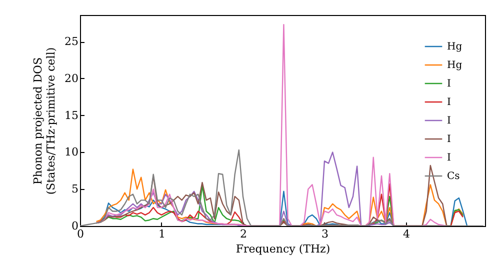  I want to click on y-tick-label: 20, so click(71, 78).